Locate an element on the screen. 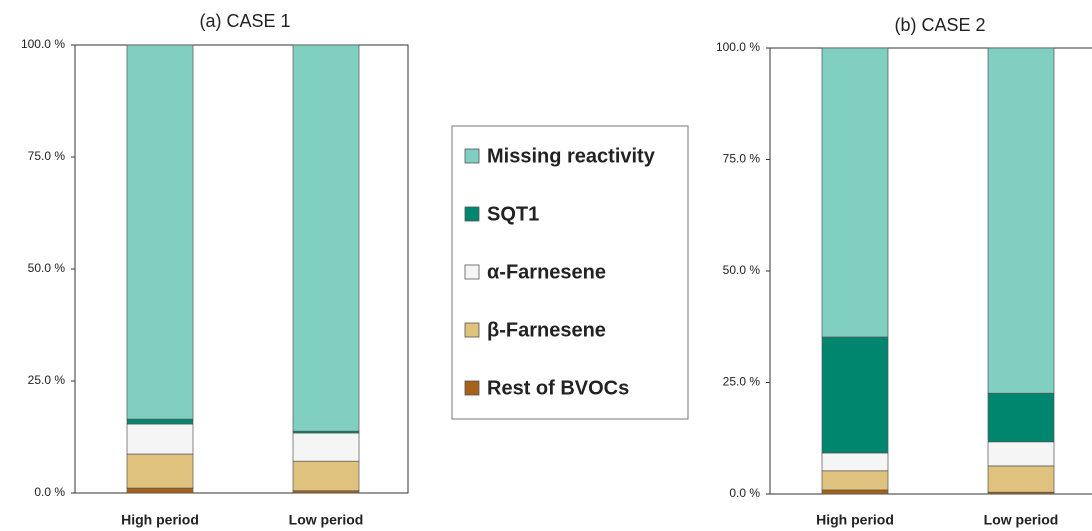 The image size is (1092, 531). legend-label: Rest of BVOCs is located at coordinates (558, 388).